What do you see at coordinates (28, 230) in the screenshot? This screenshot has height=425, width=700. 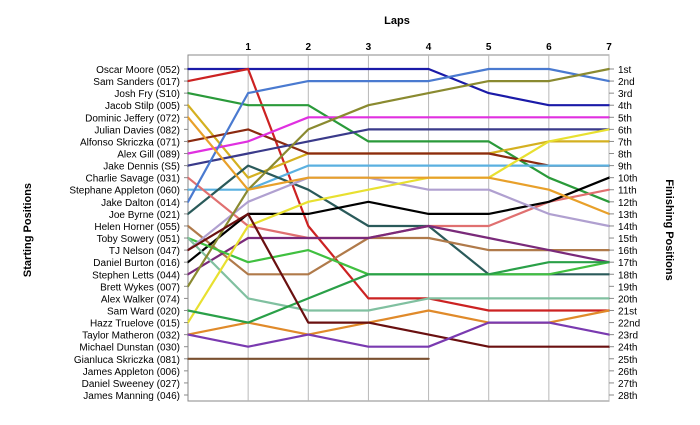 I see `starting-positions-axis-label: Starting Positions` at bounding box center [28, 230].